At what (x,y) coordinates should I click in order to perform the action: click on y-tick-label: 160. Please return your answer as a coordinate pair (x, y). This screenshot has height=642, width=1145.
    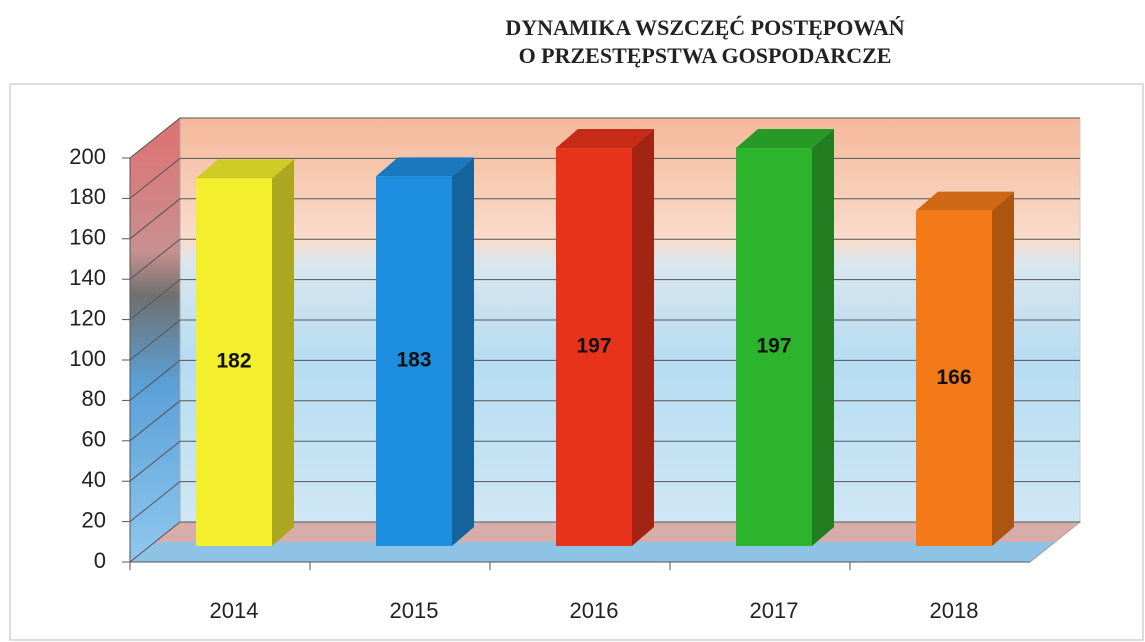
    Looking at the image, I should click on (87, 237).